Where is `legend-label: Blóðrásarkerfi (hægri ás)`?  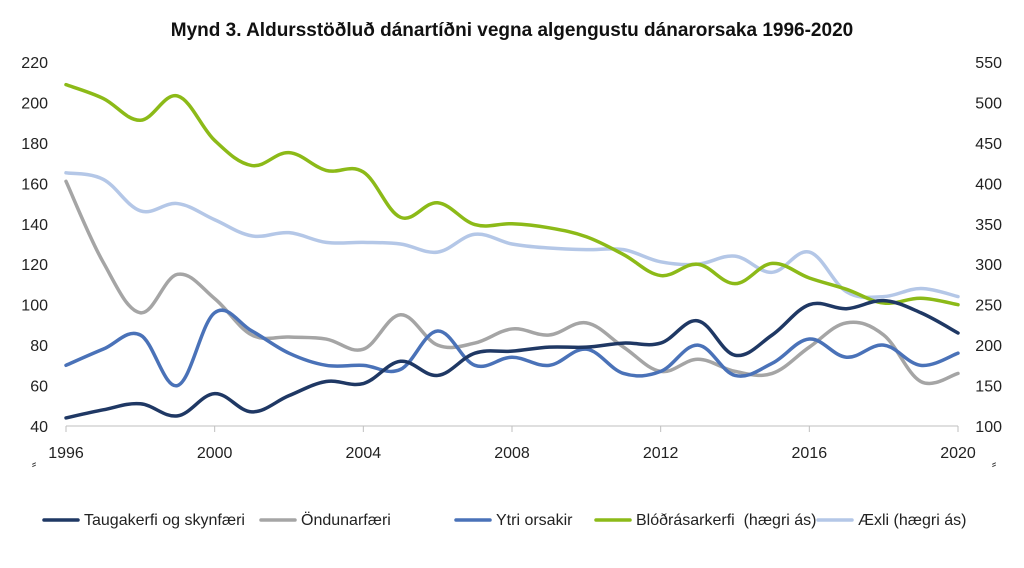
legend-label: Blóðrásarkerfi (hægri ás) is located at coordinates (726, 520).